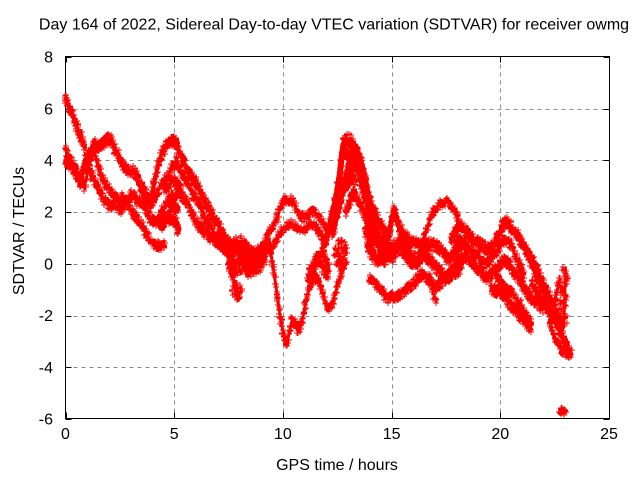 The width and height of the screenshot is (640, 480). I want to click on svg-text: -6, so click(46, 420).